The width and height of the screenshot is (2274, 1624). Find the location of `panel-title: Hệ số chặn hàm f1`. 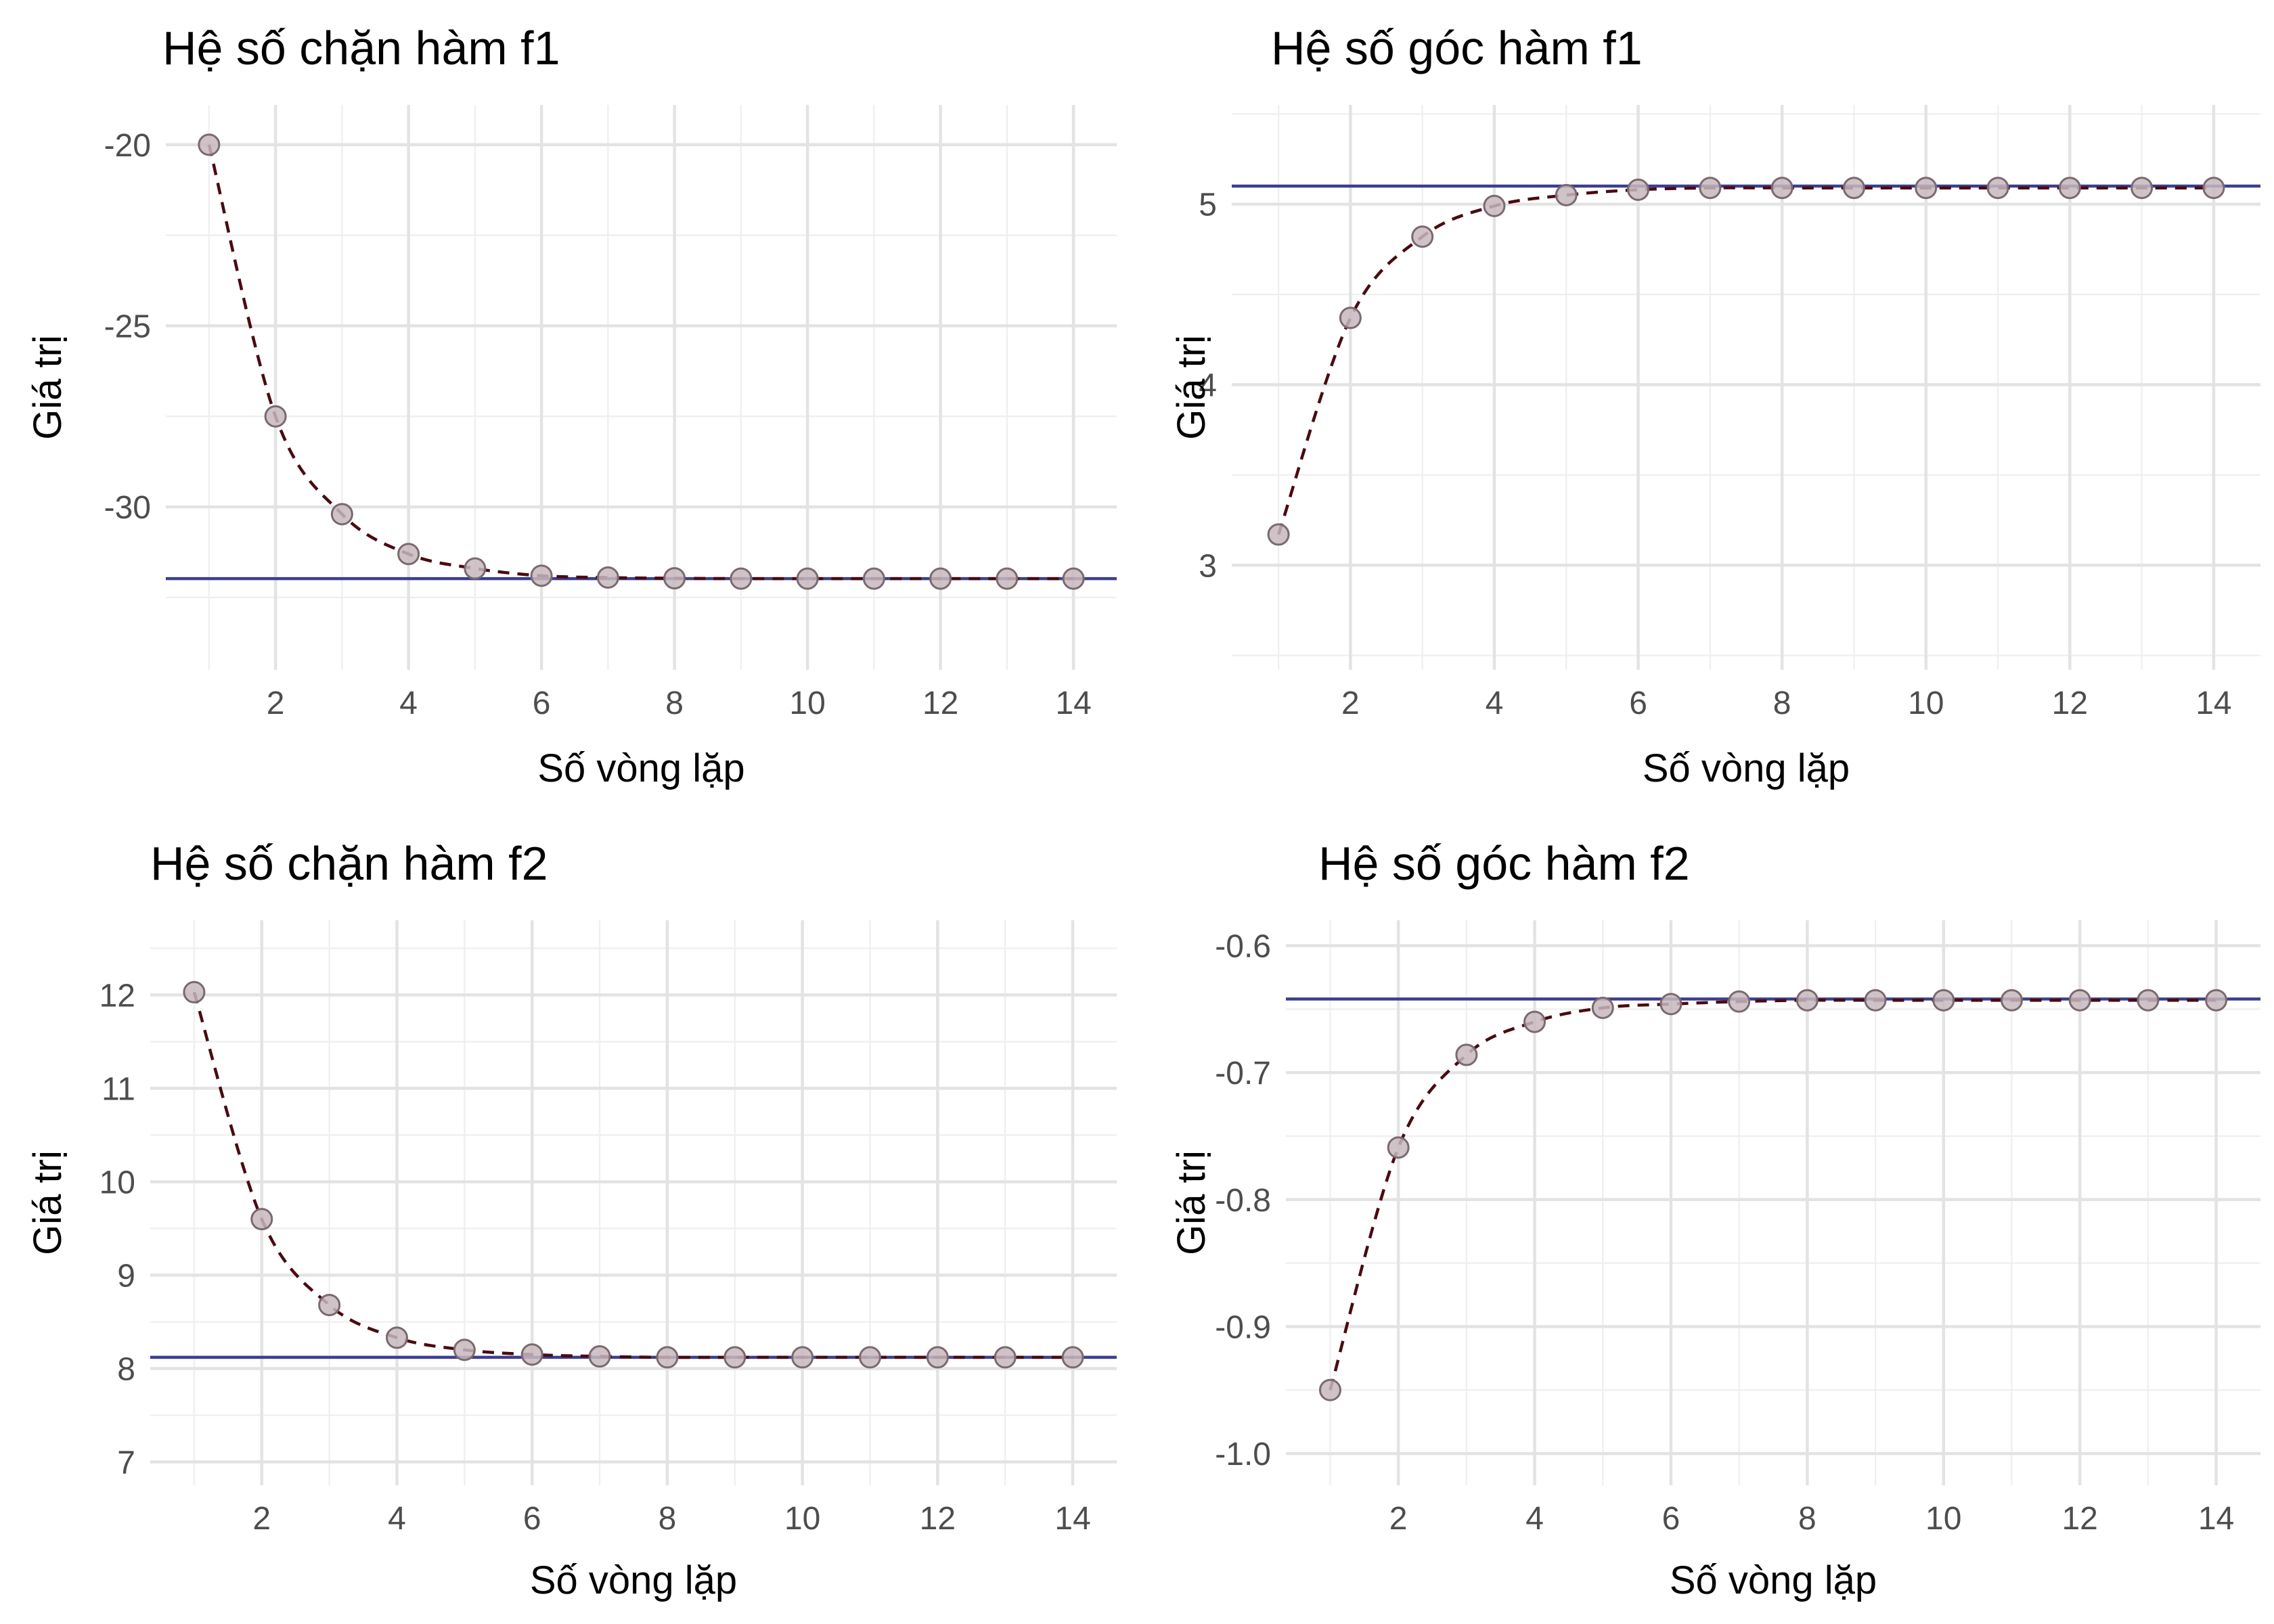

panel-title: Hệ số chặn hàm f1 is located at coordinates (361, 48).